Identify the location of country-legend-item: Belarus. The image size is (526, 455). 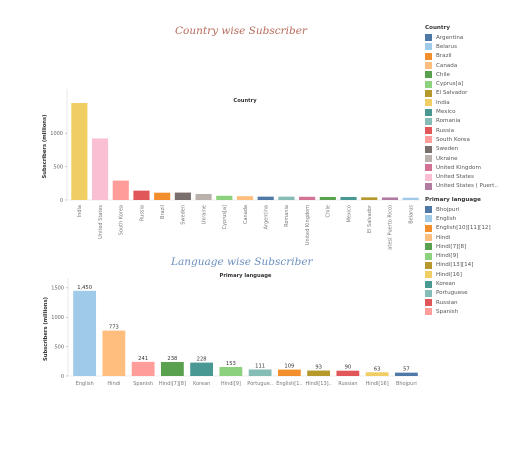
(461, 46).